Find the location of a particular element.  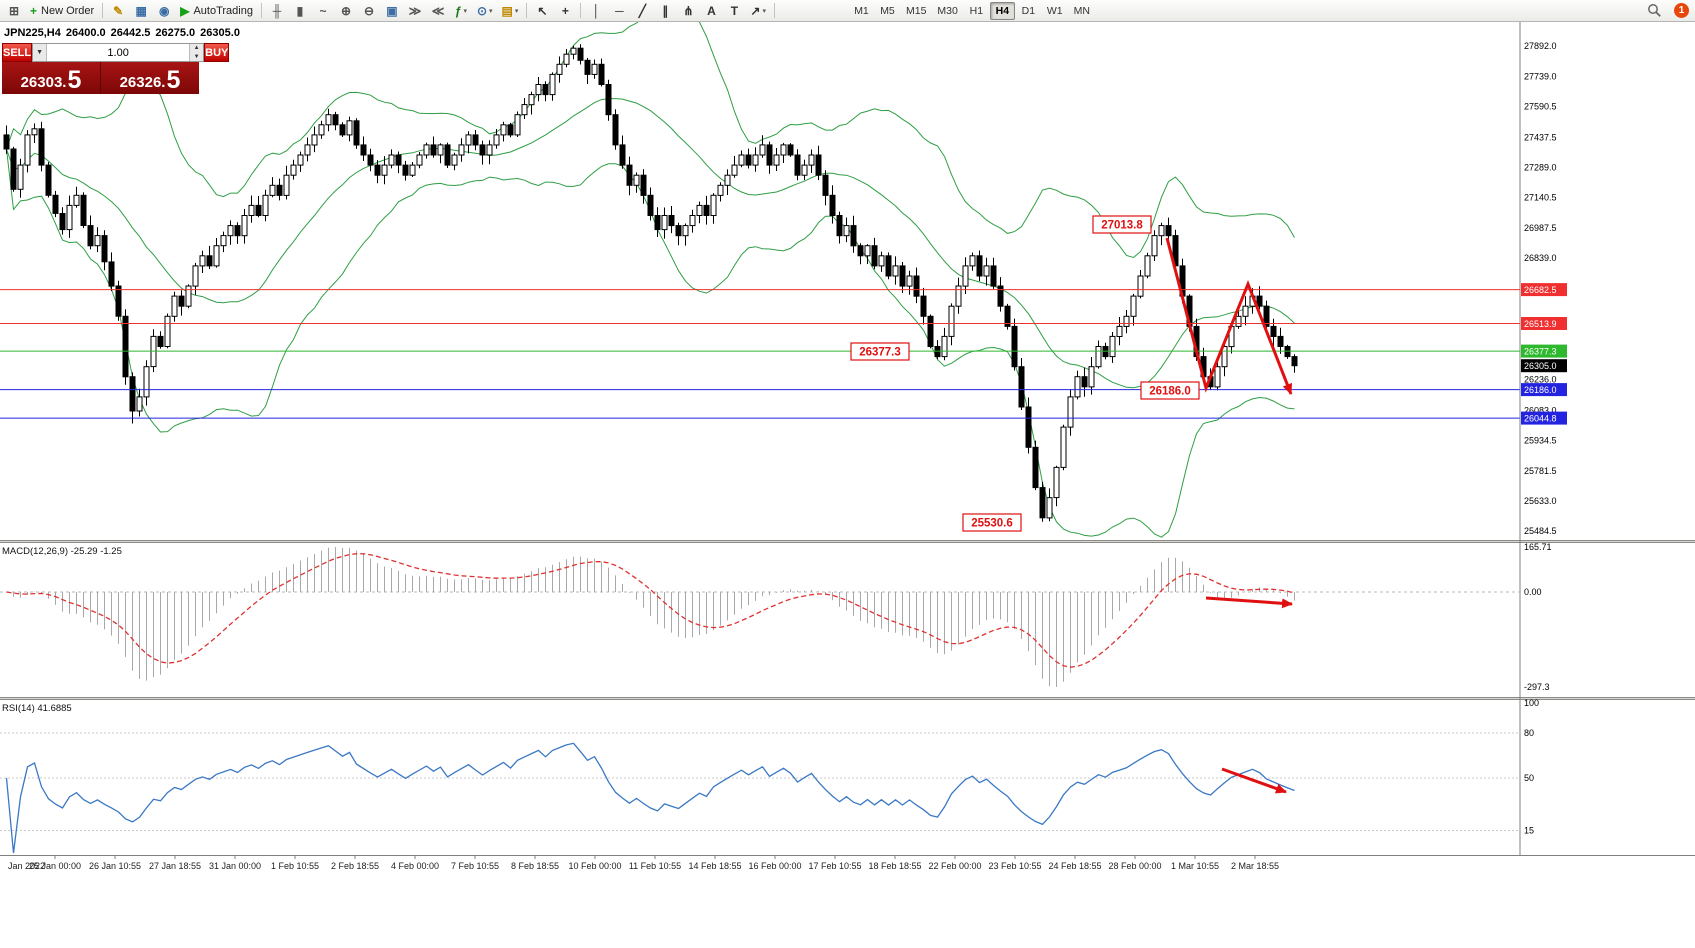

chart-close: 26305.0 is located at coordinates (220, 33).